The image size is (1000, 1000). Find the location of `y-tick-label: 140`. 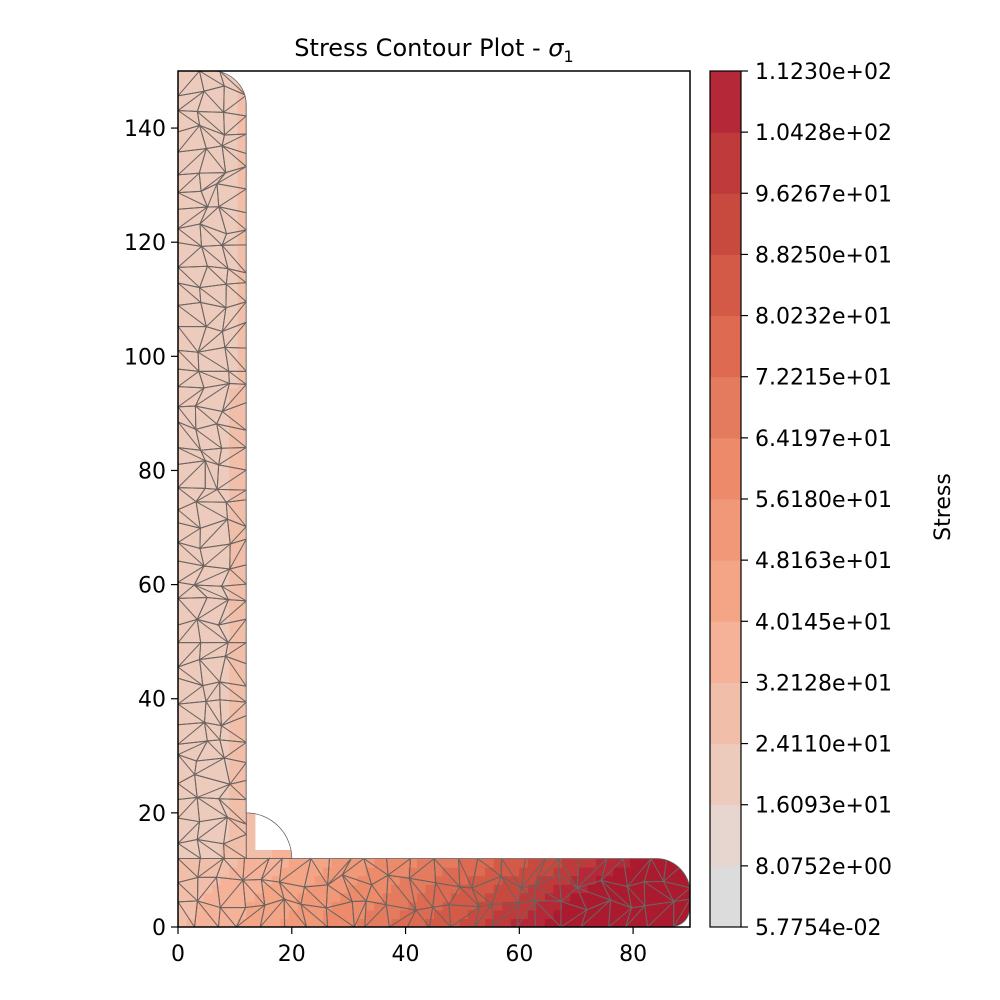

y-tick-label: 140 is located at coordinates (145, 129).